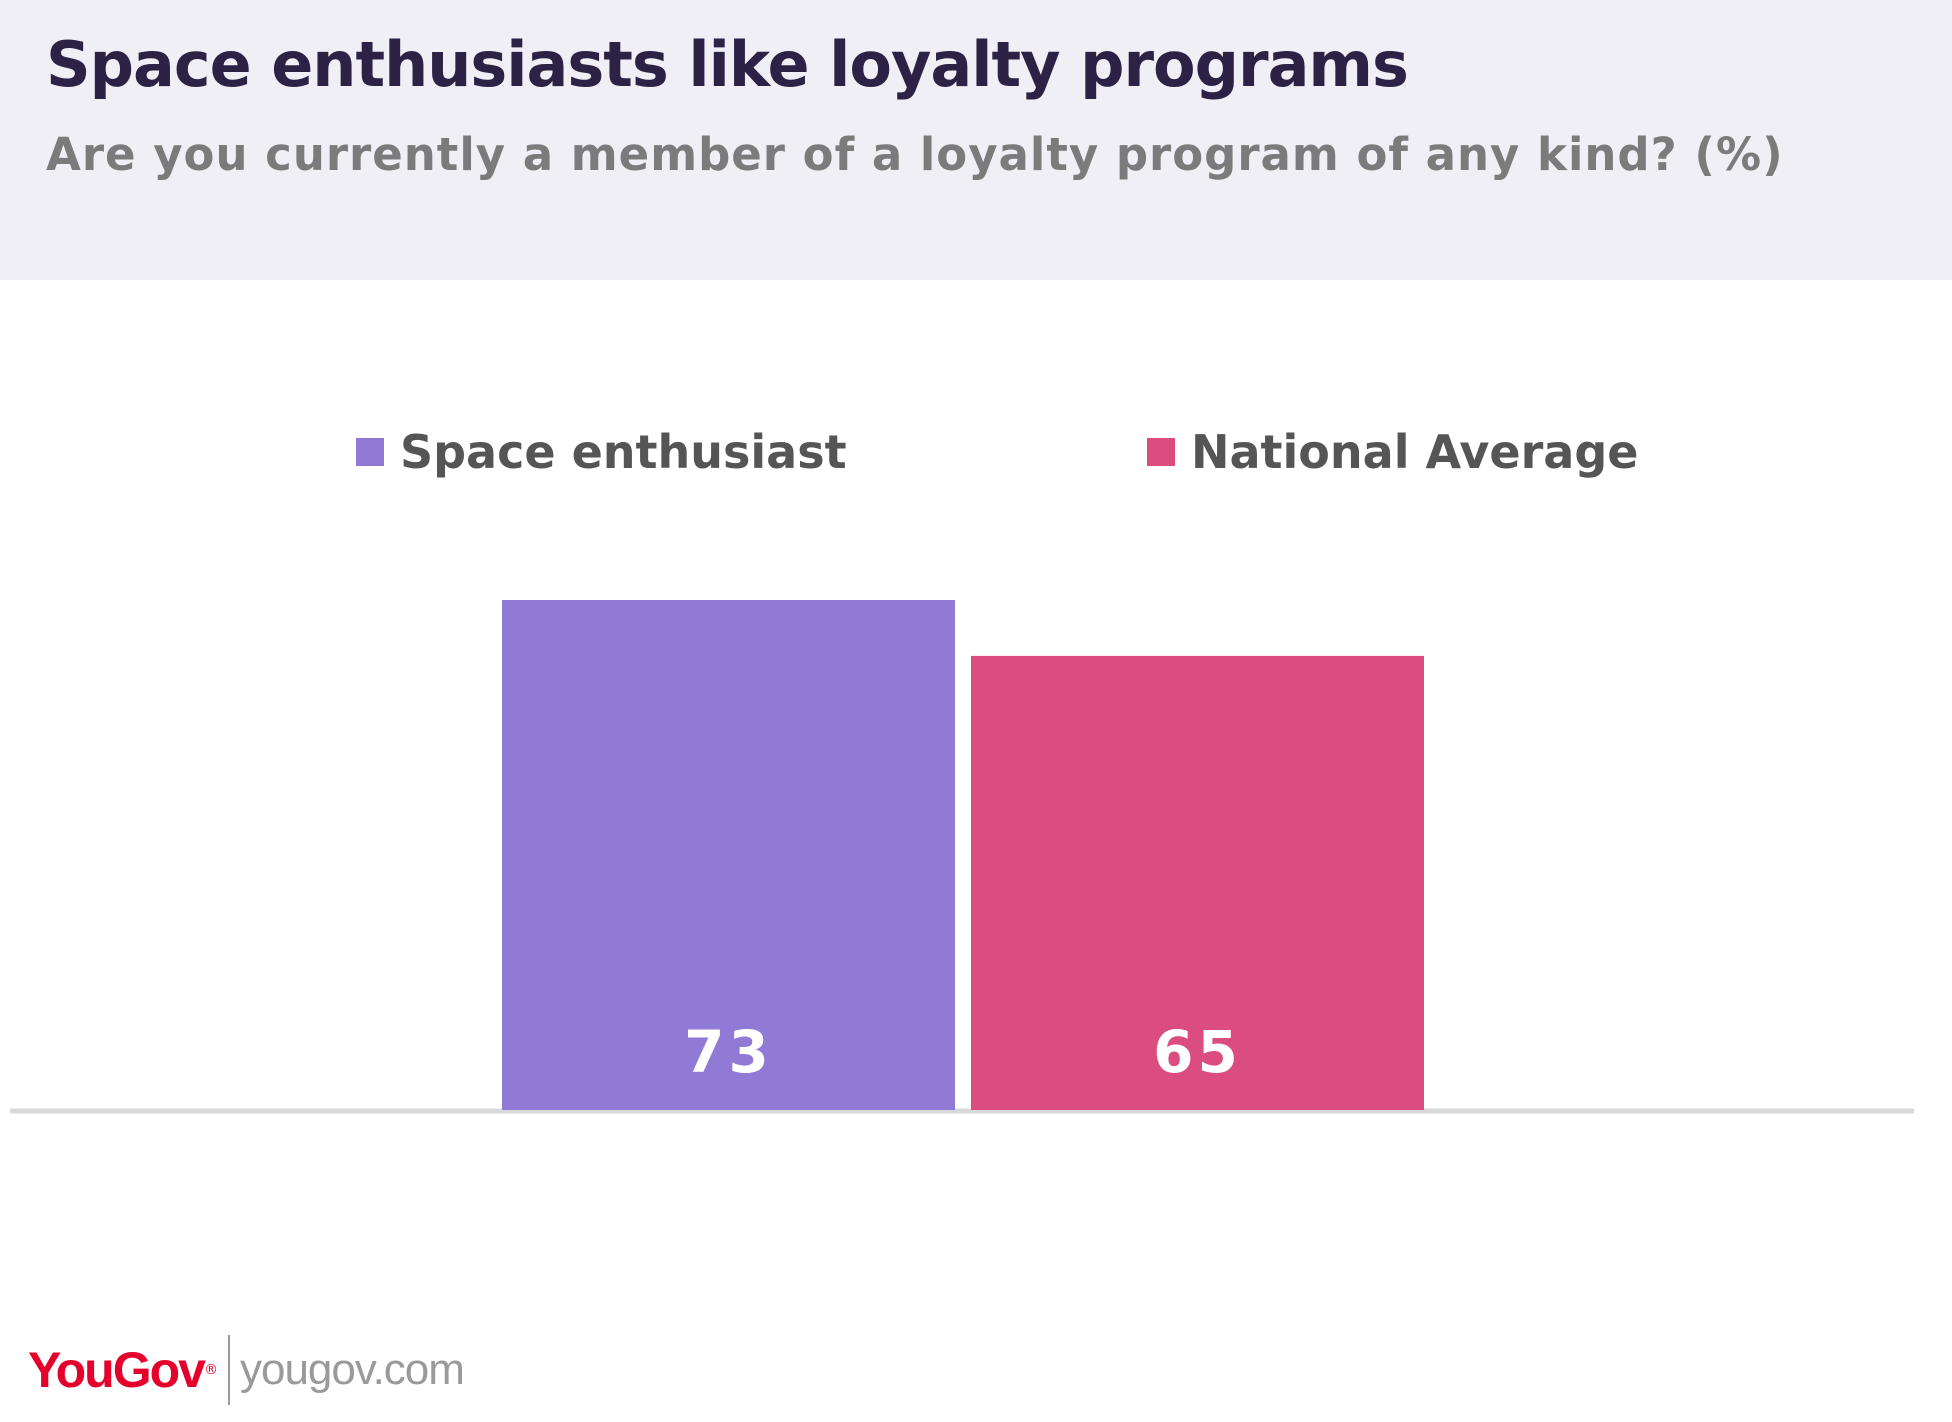 This screenshot has height=1422, width=1952. Describe the element at coordinates (623, 452) in the screenshot. I see `legend-label-space-enthusiast: Space enthusiast` at that location.